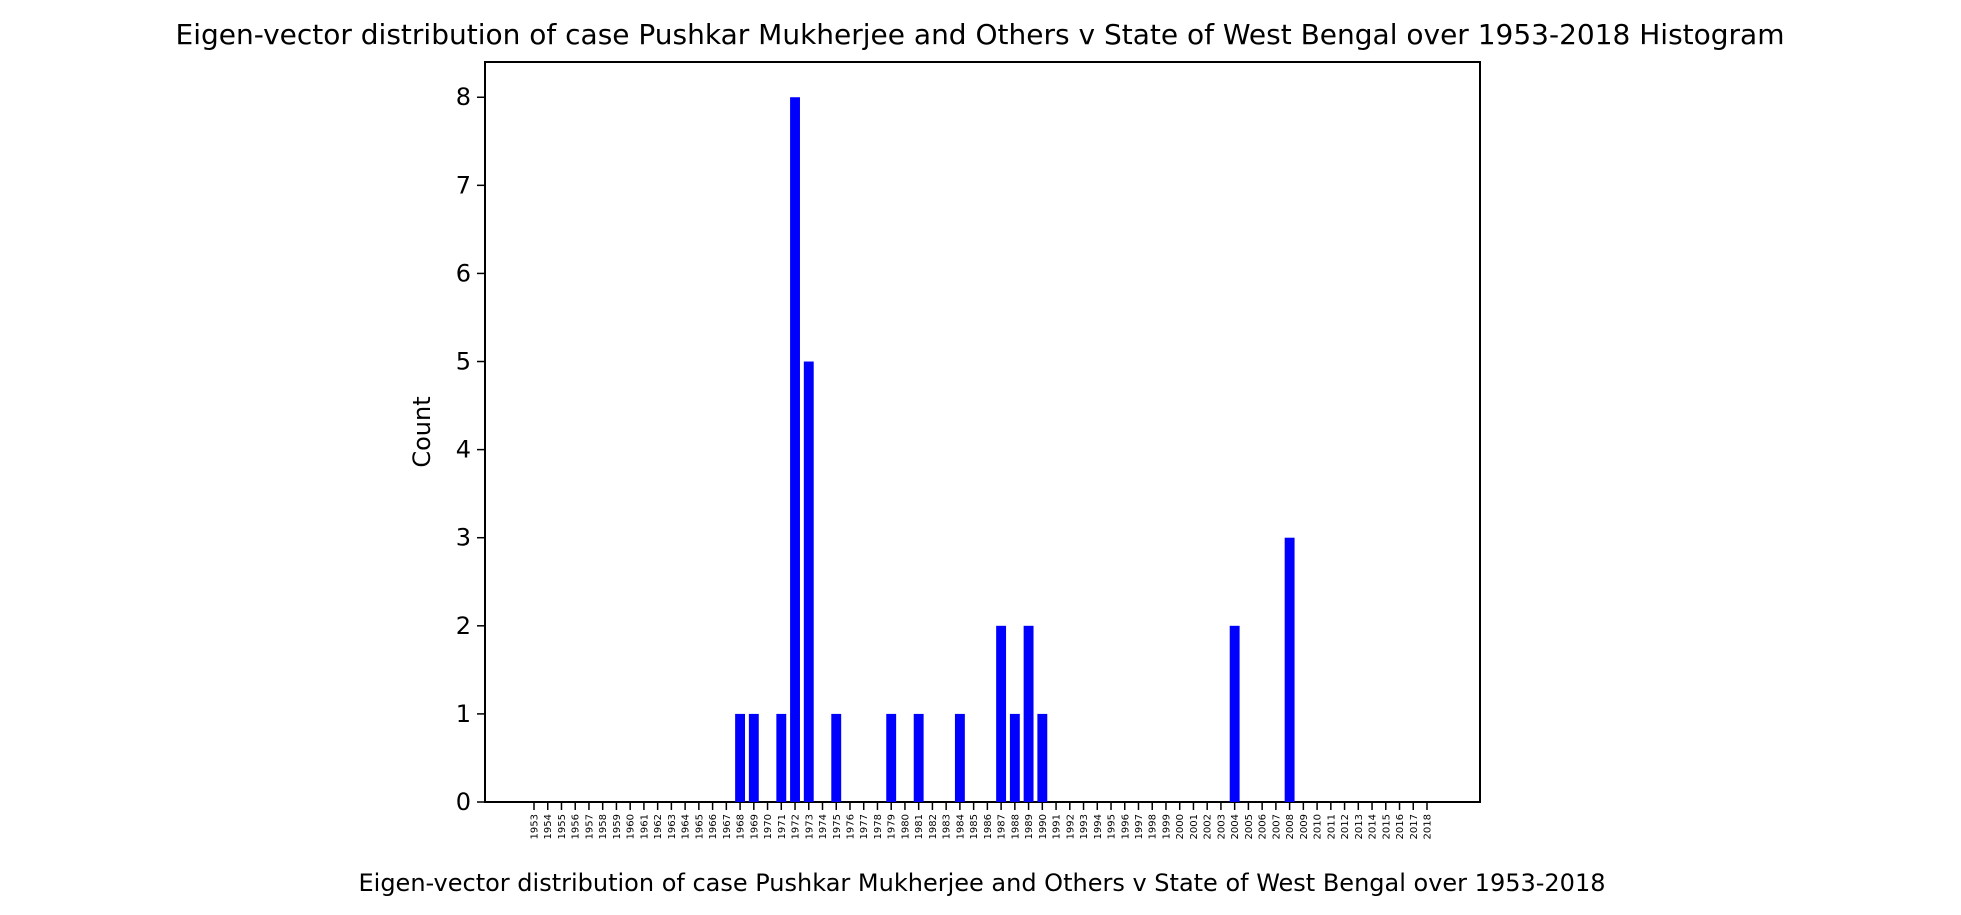  Describe the element at coordinates (631, 826) in the screenshot. I see `x-tick-label: 1960` at that location.